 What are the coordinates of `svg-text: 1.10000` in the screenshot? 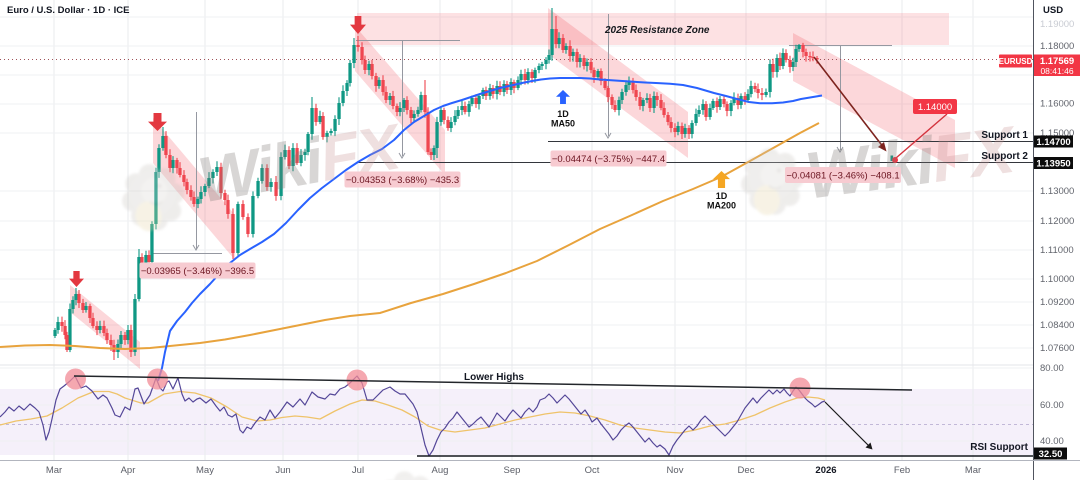 It's located at (1057, 279).